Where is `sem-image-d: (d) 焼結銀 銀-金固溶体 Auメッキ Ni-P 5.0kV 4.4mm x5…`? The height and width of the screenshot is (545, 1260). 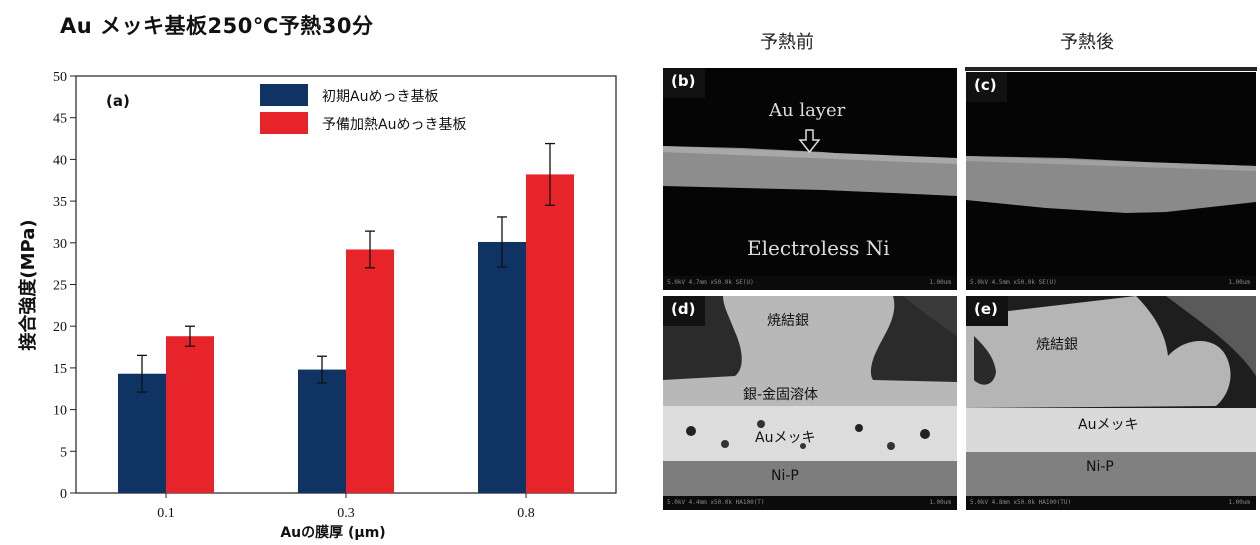
sem-image-d: (d) 焼結銀 銀-金固溶体 Auメッキ Ni-P 5.0kV 4.4mm x5… is located at coordinates (810, 403).